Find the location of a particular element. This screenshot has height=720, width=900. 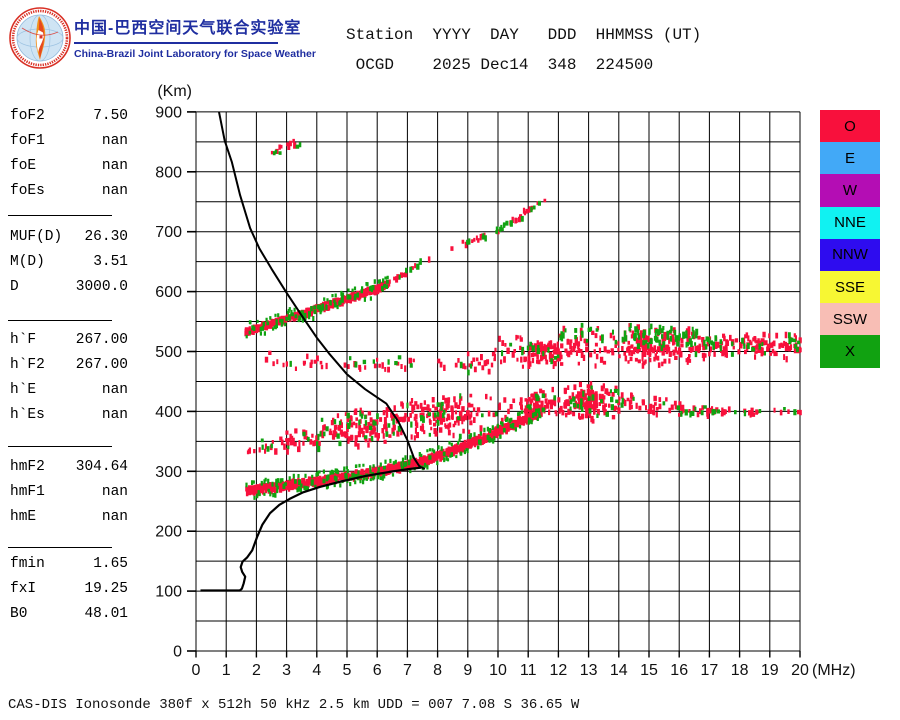

x-tick-label: 8 is located at coordinates (437, 670).